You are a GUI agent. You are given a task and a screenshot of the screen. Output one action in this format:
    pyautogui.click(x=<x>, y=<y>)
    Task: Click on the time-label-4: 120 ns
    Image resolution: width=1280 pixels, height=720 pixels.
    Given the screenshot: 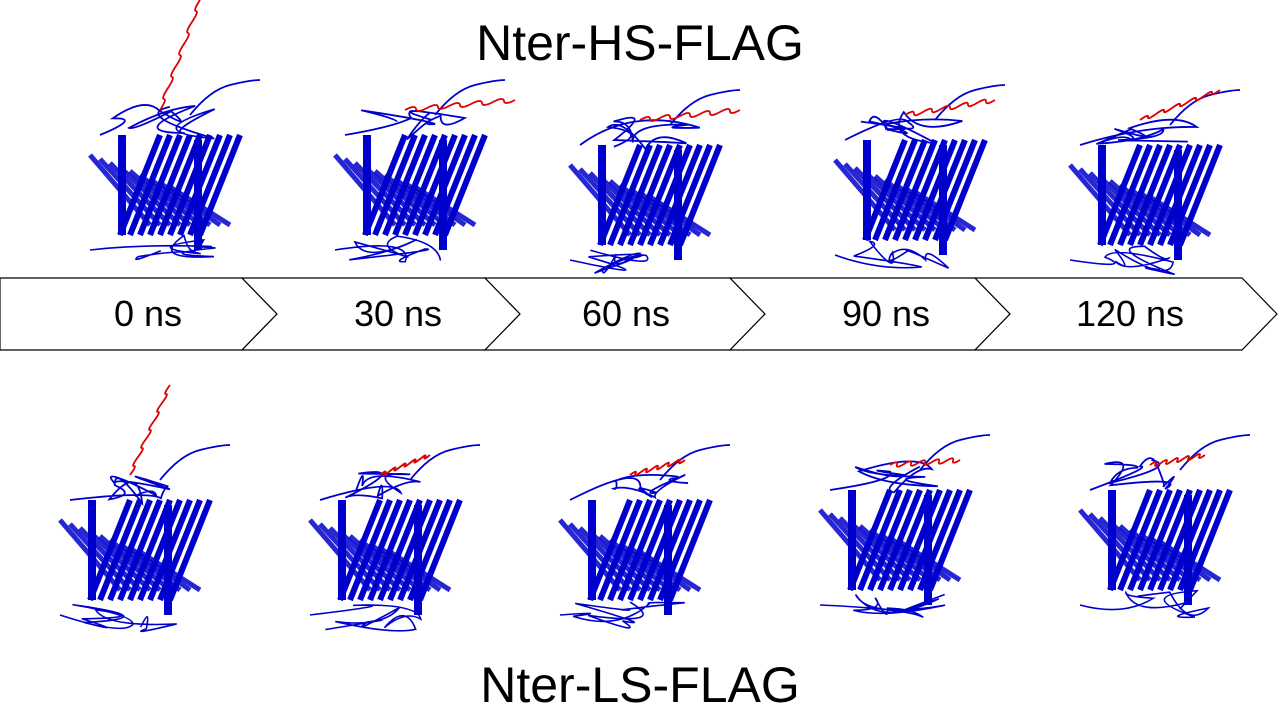 What is the action you would take?
    pyautogui.click(x=1130, y=313)
    